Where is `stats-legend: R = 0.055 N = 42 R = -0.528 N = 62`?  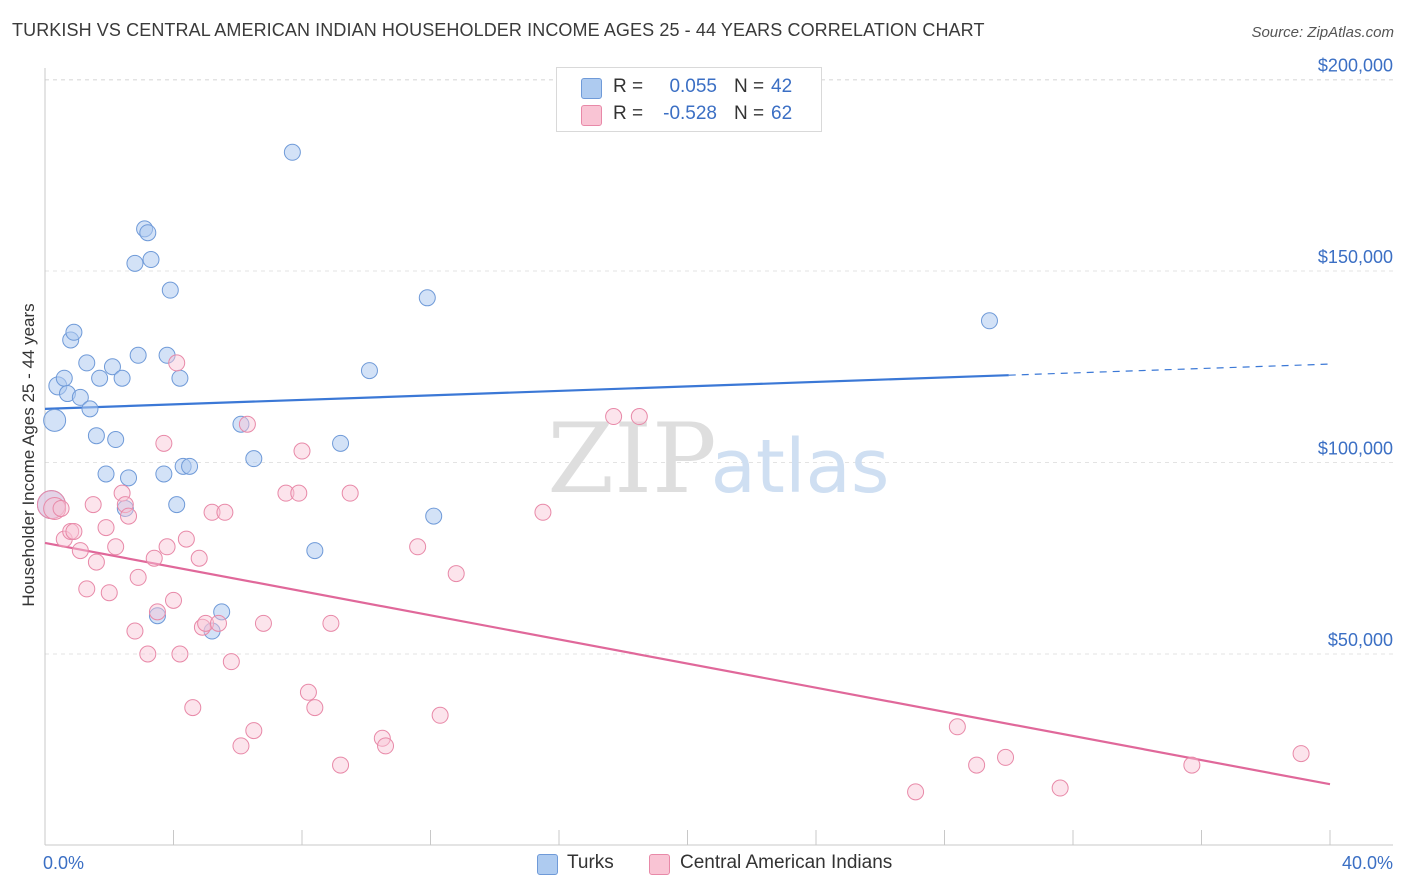 stats-legend: R = 0.055 N = 42 R = -0.528 N = 62 is located at coordinates (689, 99).